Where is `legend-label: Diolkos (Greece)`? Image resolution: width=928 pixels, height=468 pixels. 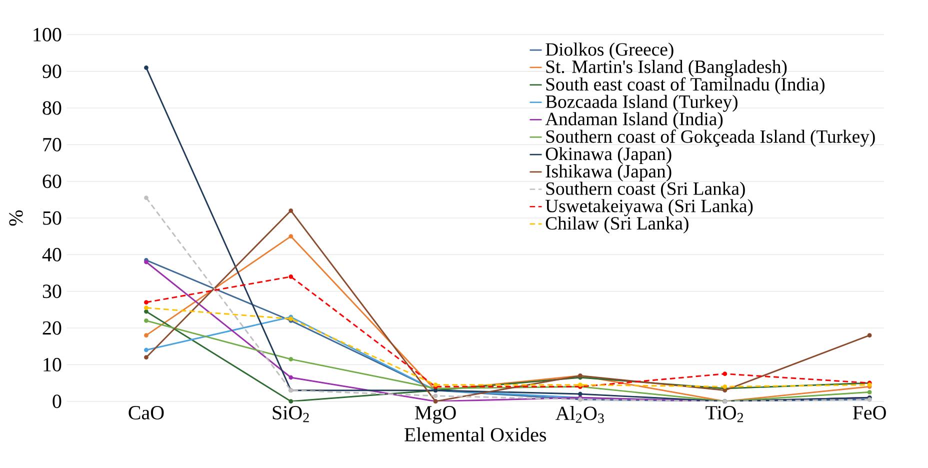 legend-label: Diolkos (Greece) is located at coordinates (610, 51).